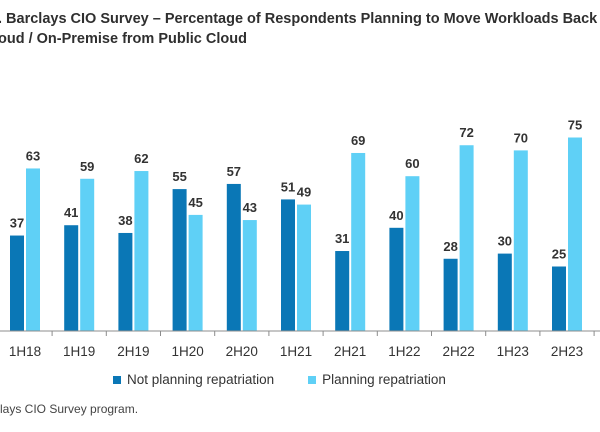 This screenshot has width=600, height=432. I want to click on x-tick-label-2h22: 2H22, so click(458, 351).